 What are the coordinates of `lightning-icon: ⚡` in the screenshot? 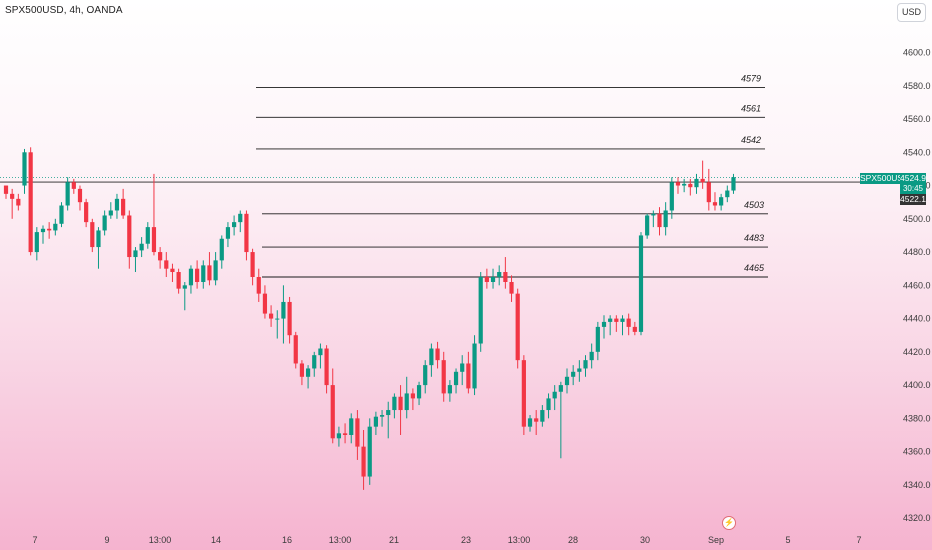 It's located at (729, 523).